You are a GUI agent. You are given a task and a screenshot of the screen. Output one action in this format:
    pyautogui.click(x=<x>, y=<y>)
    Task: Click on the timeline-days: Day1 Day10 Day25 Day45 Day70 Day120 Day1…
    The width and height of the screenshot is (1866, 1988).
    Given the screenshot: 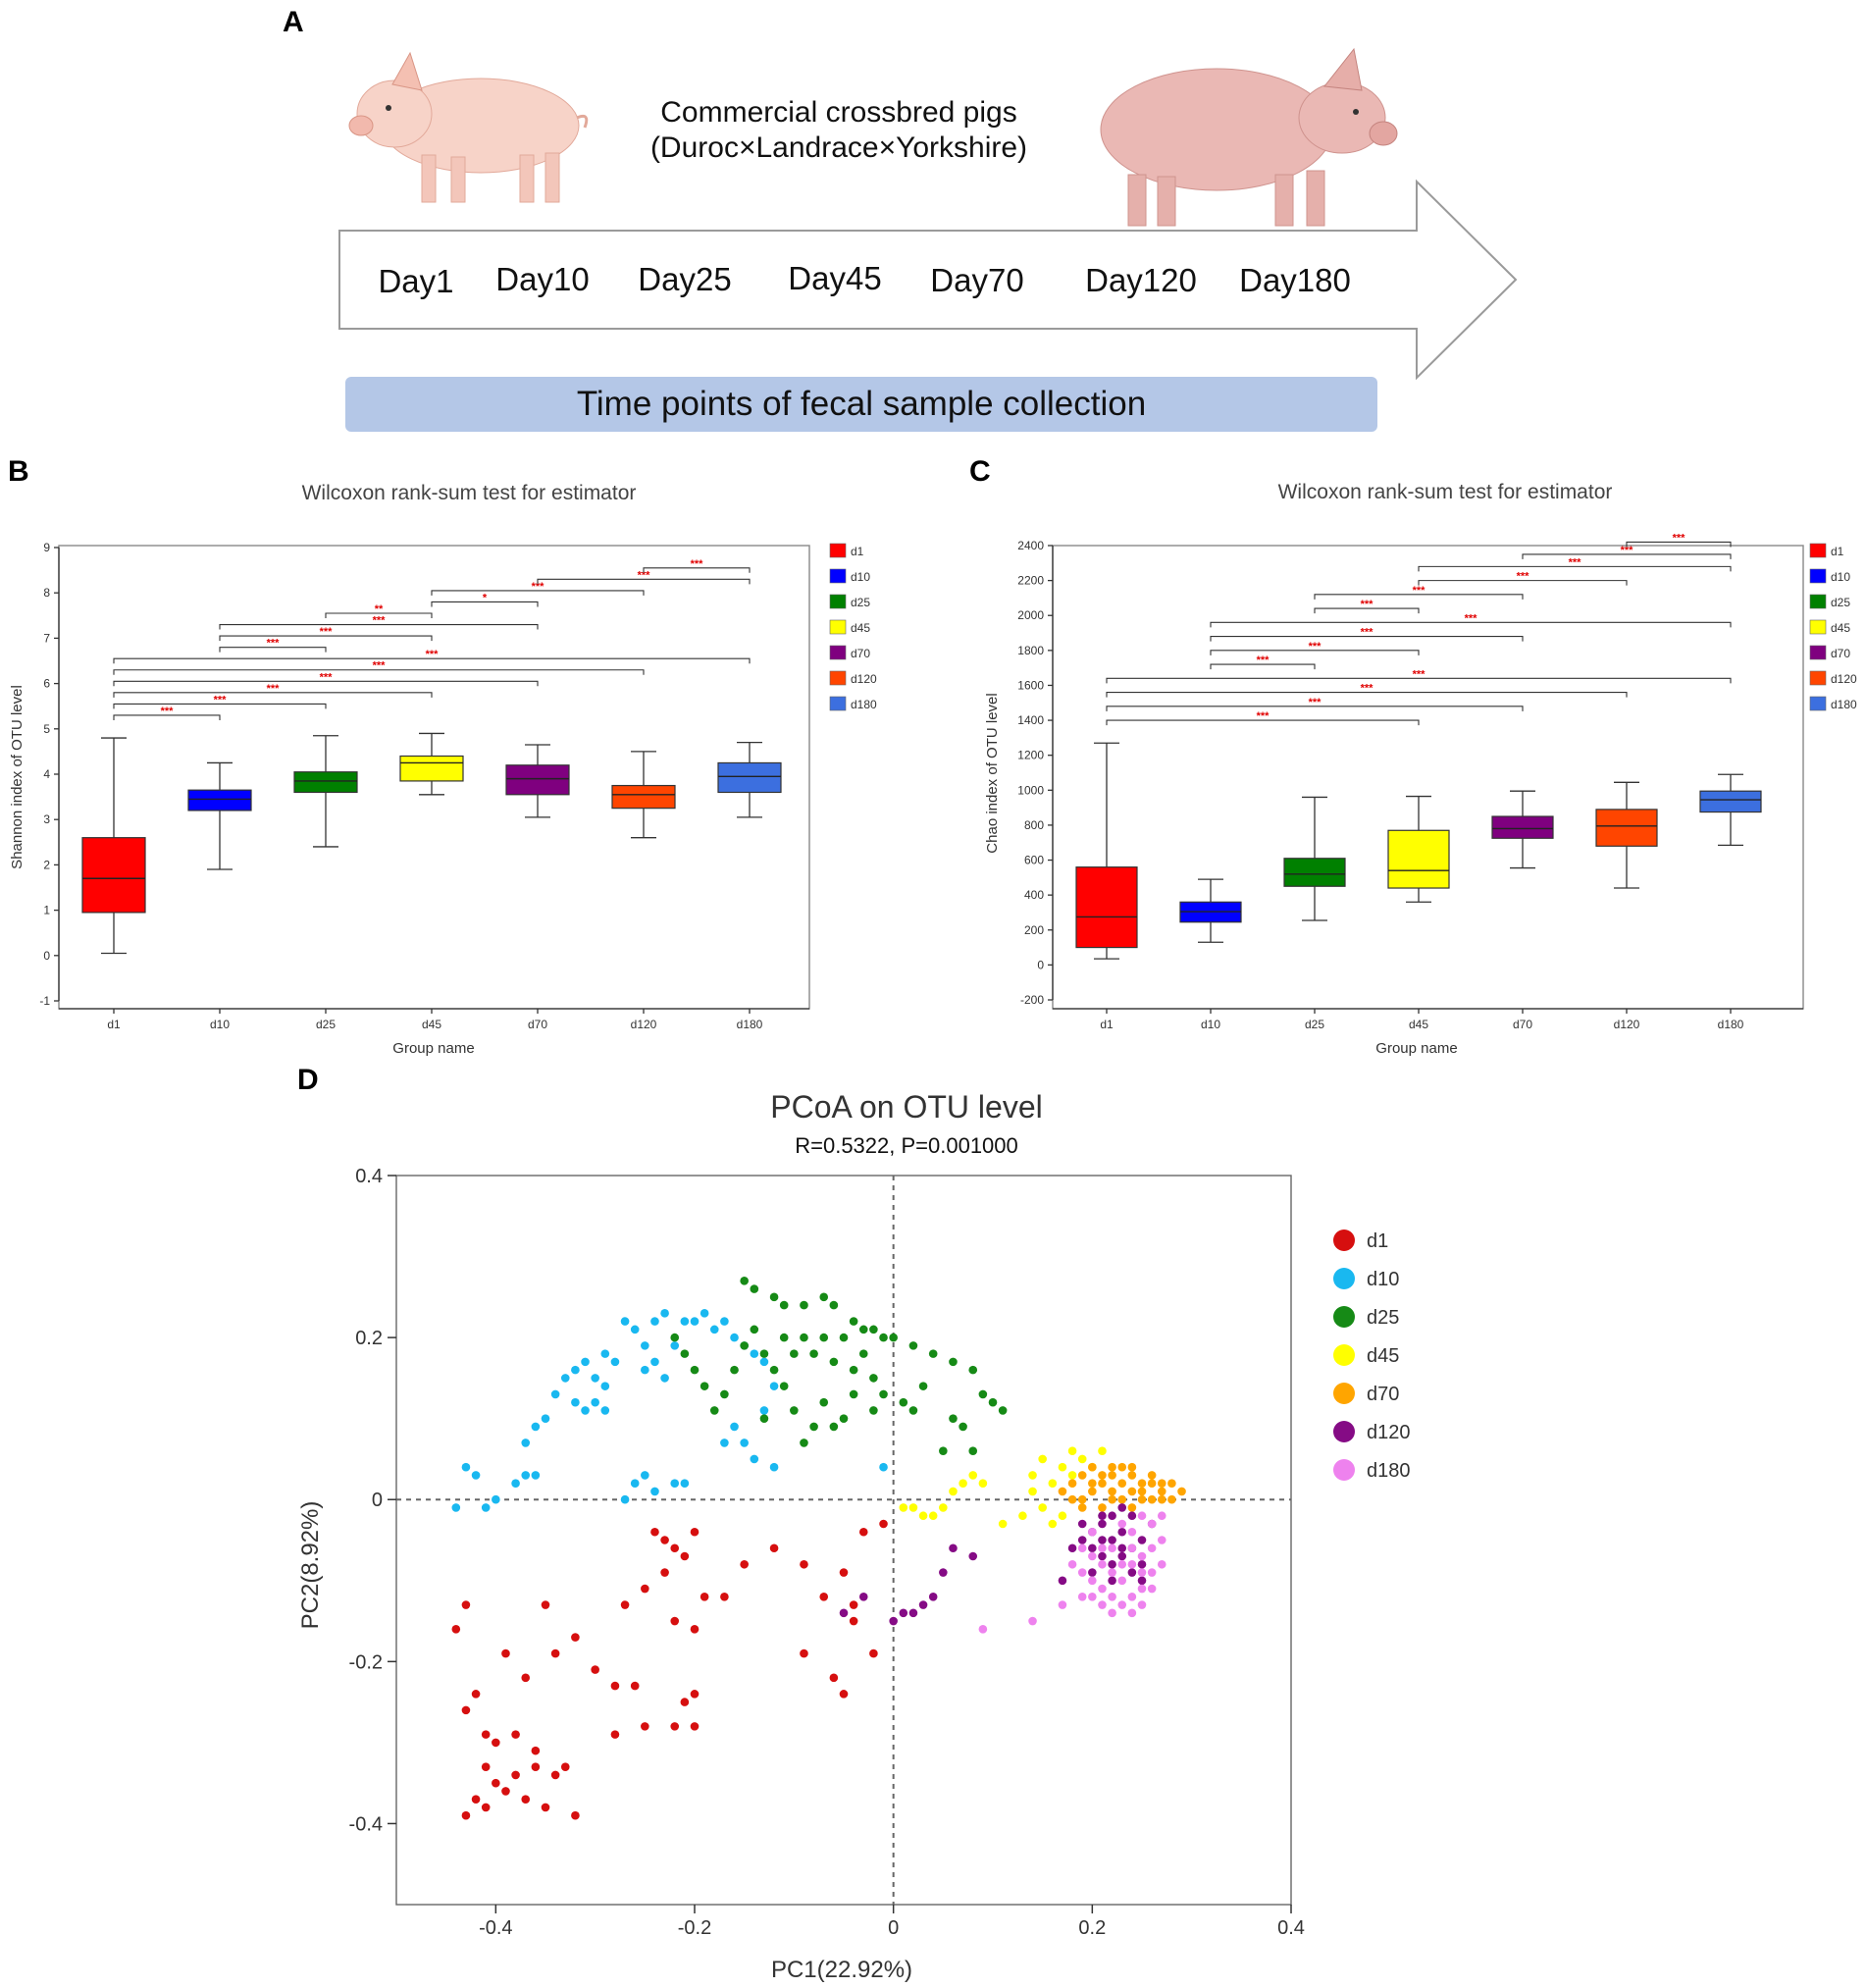 What is the action you would take?
    pyautogui.click(x=864, y=279)
    